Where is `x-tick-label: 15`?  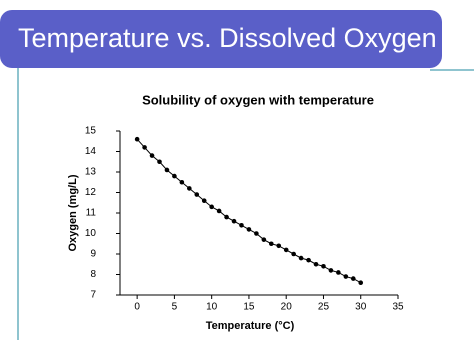 x-tick-label: 15 is located at coordinates (249, 307).